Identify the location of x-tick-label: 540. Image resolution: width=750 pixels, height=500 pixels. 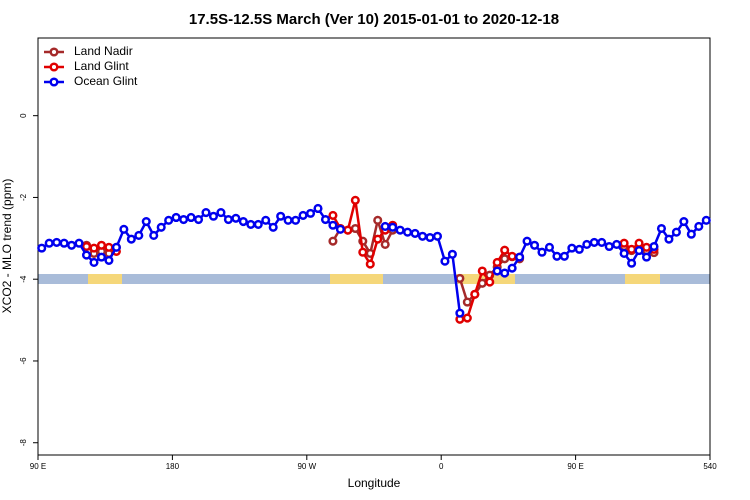
(710, 466).